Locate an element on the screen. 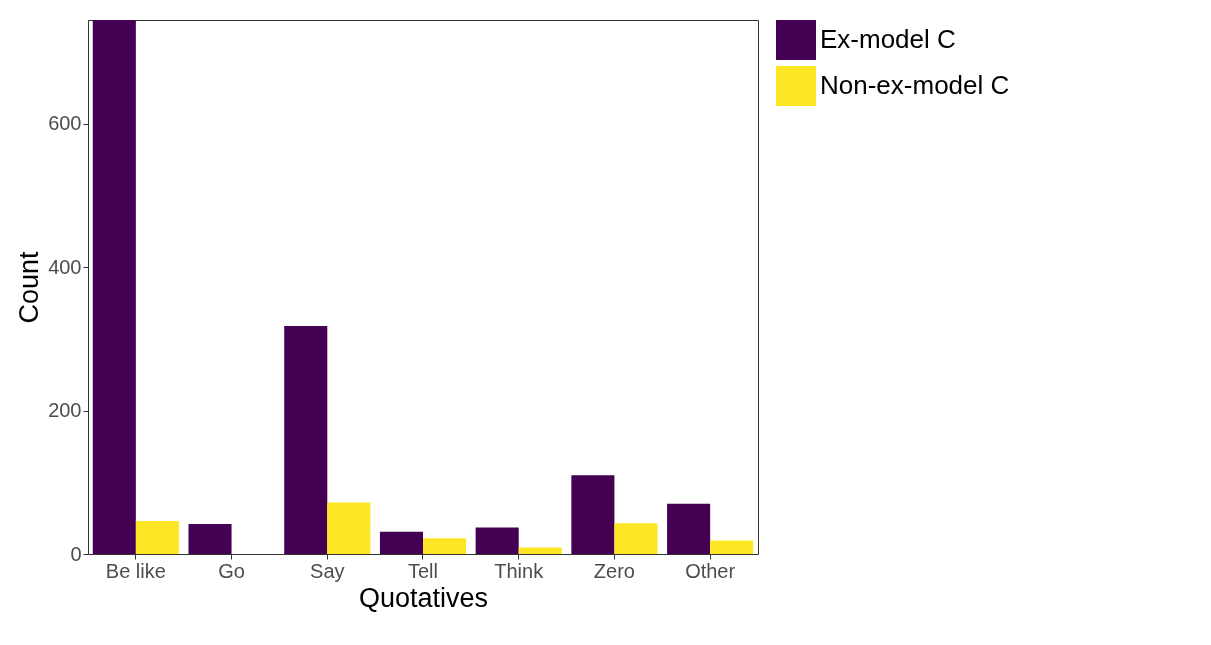 The image size is (1211, 645). y-tick-label: 200 is located at coordinates (65, 410).